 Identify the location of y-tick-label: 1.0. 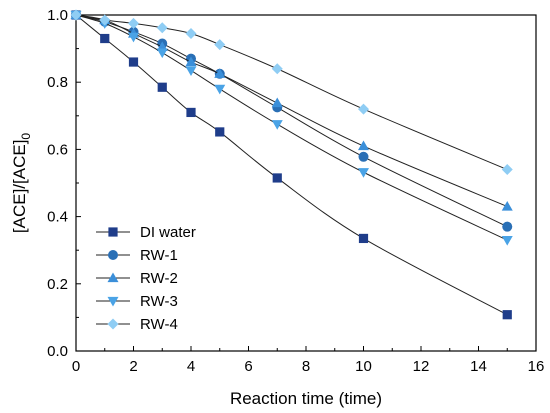
(57, 15).